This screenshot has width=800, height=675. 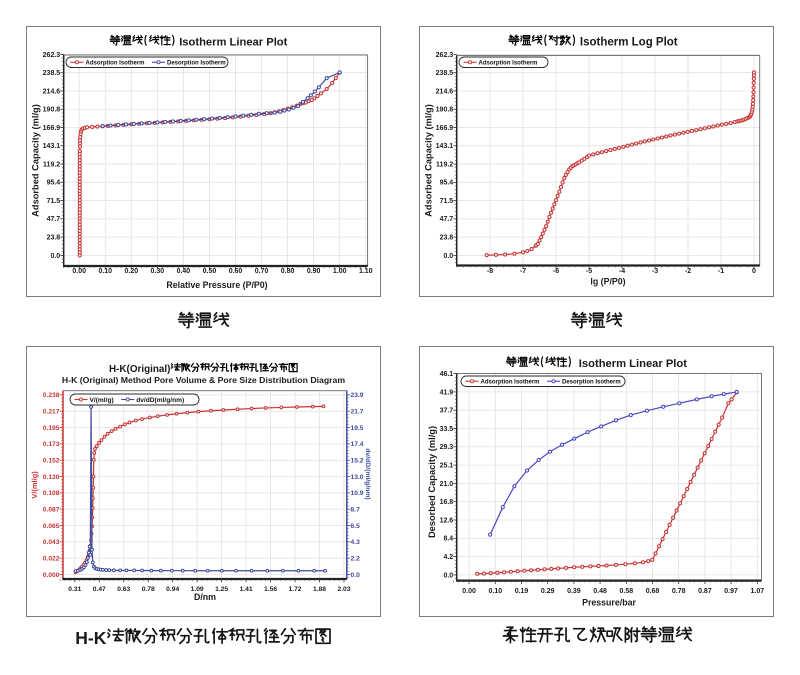 What do you see at coordinates (357, 428) in the screenshot?
I see `svg-text: 19.5` at bounding box center [357, 428].